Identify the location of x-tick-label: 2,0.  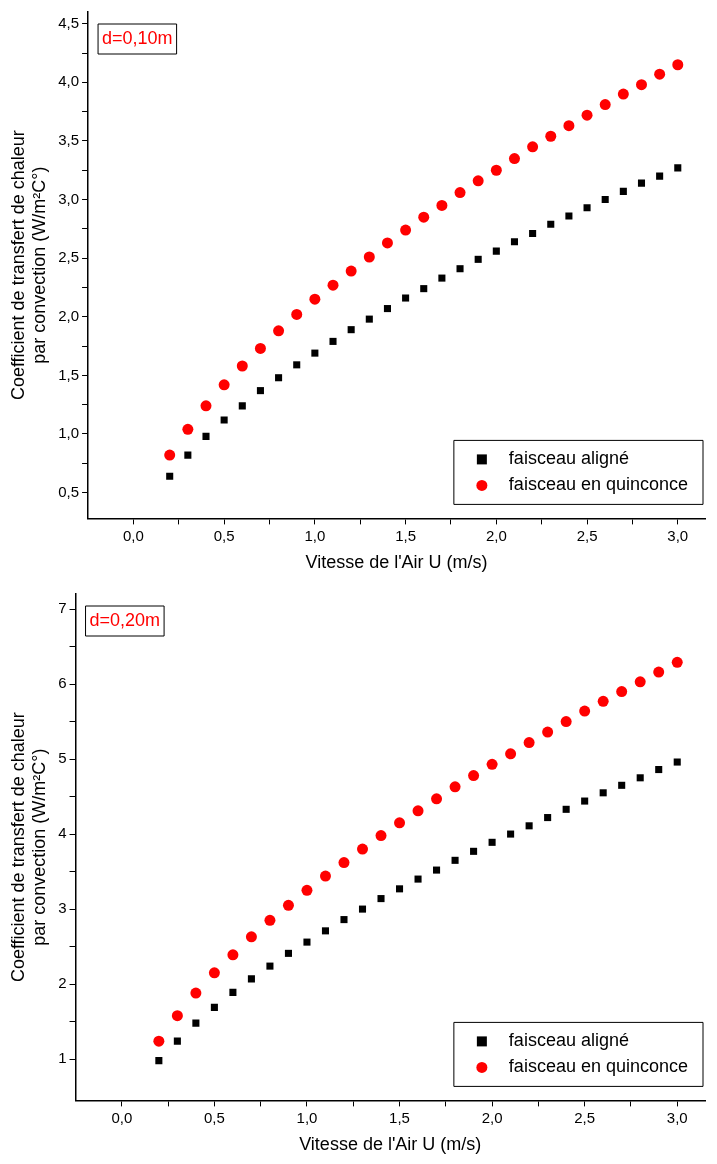
(496, 535).